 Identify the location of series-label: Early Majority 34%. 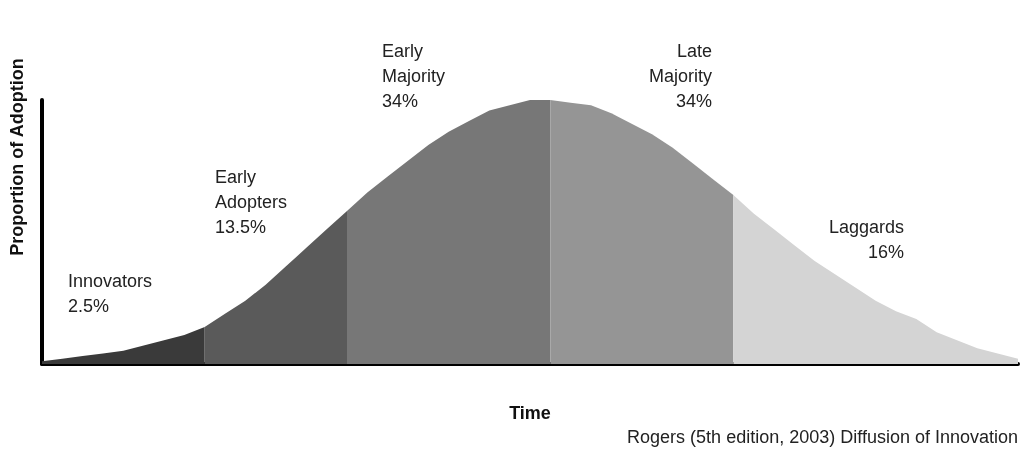
(414, 75).